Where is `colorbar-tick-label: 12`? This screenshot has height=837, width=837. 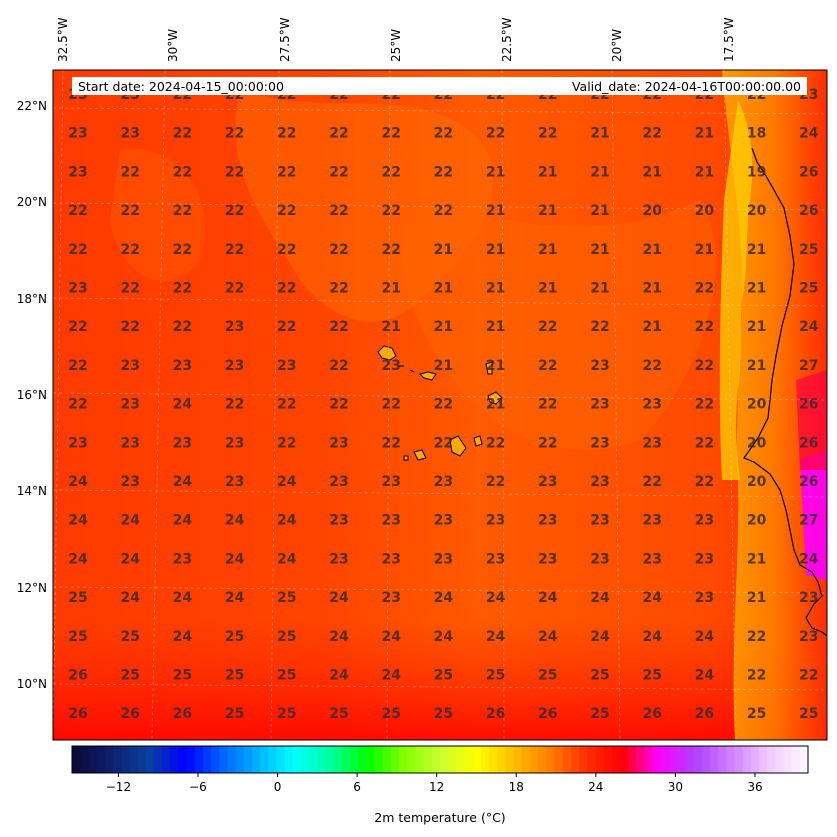
colorbar-tick-label: 12 is located at coordinates (436, 787).